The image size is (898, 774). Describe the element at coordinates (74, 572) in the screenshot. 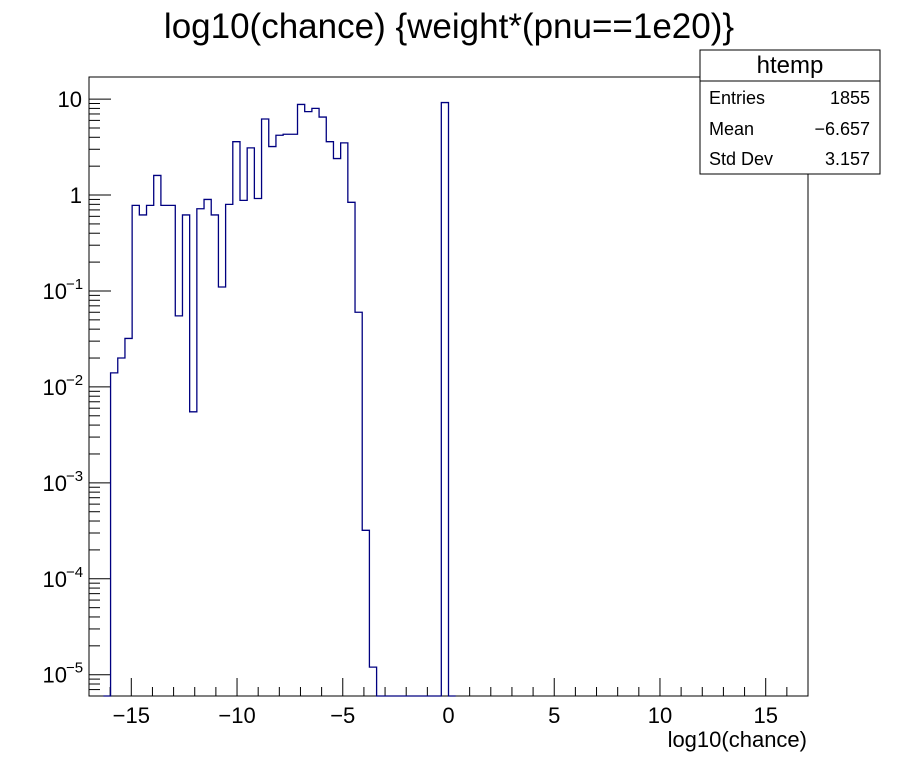

I see `y-tick-exponent: −4` at that location.